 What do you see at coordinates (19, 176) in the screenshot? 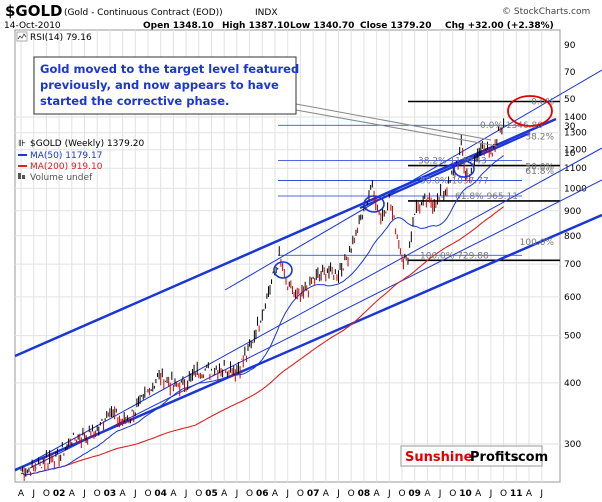
I see `legend-volume-swatch` at bounding box center [19, 176].